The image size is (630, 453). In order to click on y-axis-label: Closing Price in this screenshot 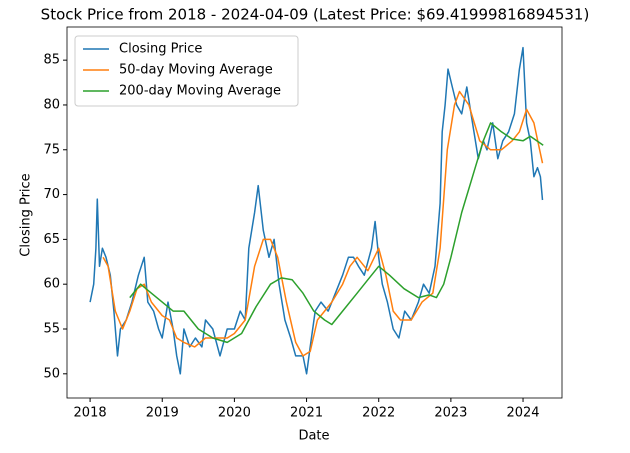, I will do `click(26, 214)`.